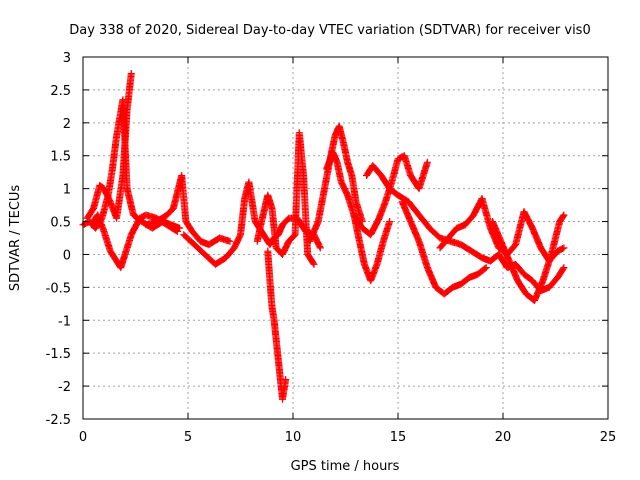 The image size is (640, 480). Describe the element at coordinates (67, 255) in the screenshot. I see `y-tick-label: 0` at that location.